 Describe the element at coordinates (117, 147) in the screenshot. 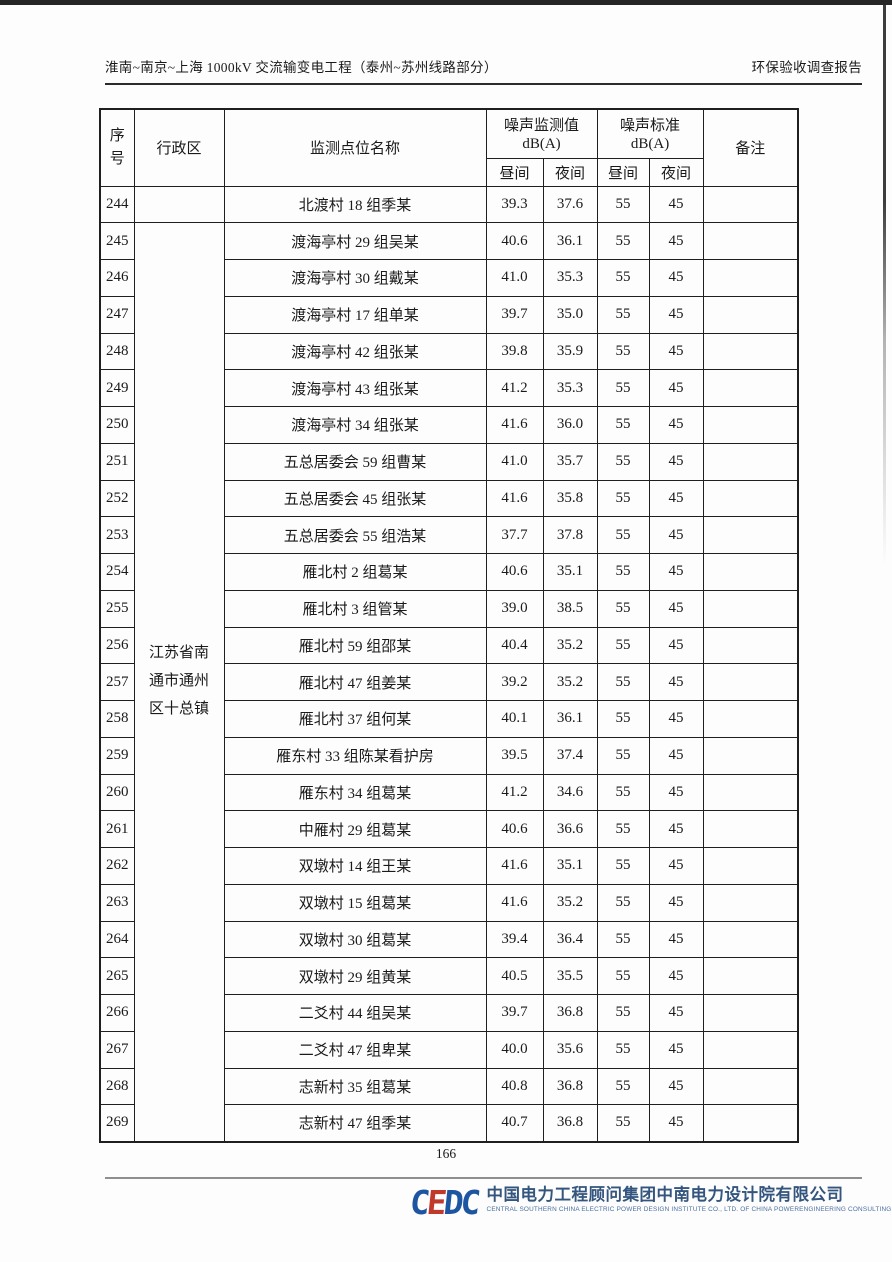

I see `col-header-seq: 序号` at that location.